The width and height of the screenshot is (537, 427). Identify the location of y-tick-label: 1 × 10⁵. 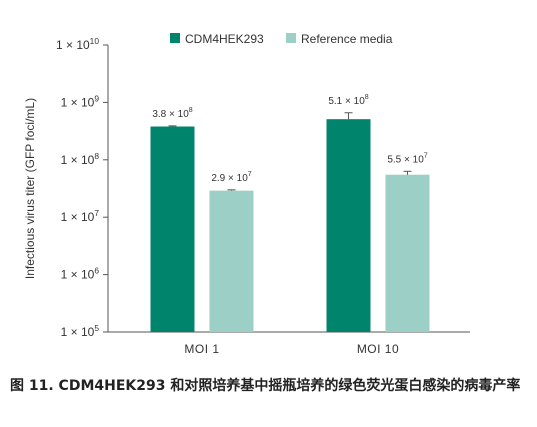
(80, 331).